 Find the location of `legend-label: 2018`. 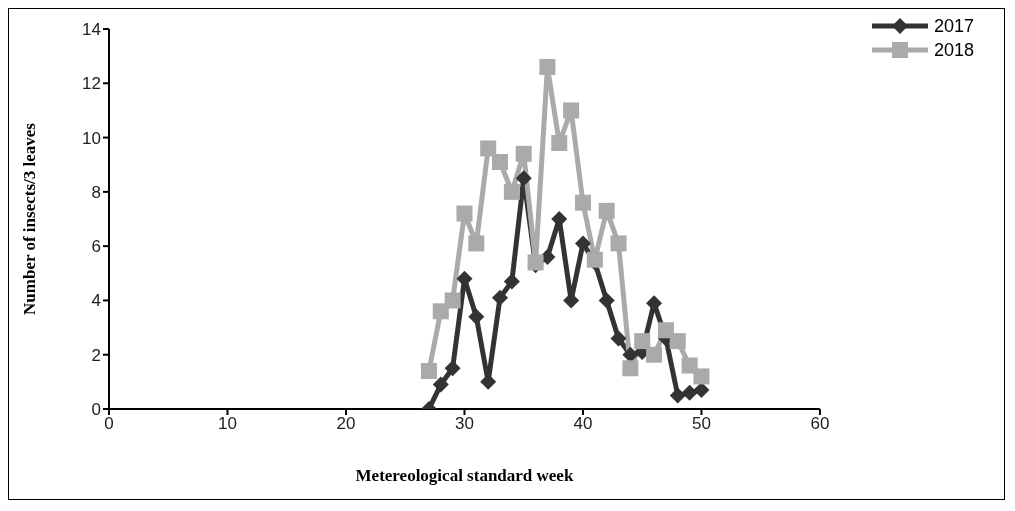

legend-label: 2018 is located at coordinates (953, 50).